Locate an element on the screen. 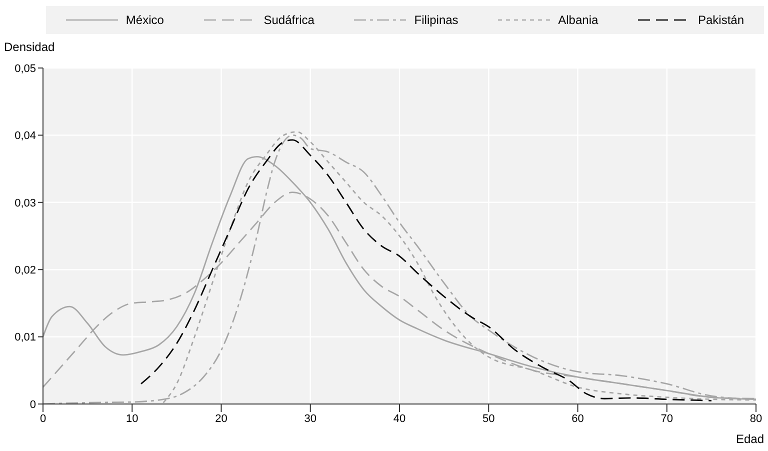 Image resolution: width=768 pixels, height=451 pixels. y-tick-label: 0,03 is located at coordinates (25, 203).